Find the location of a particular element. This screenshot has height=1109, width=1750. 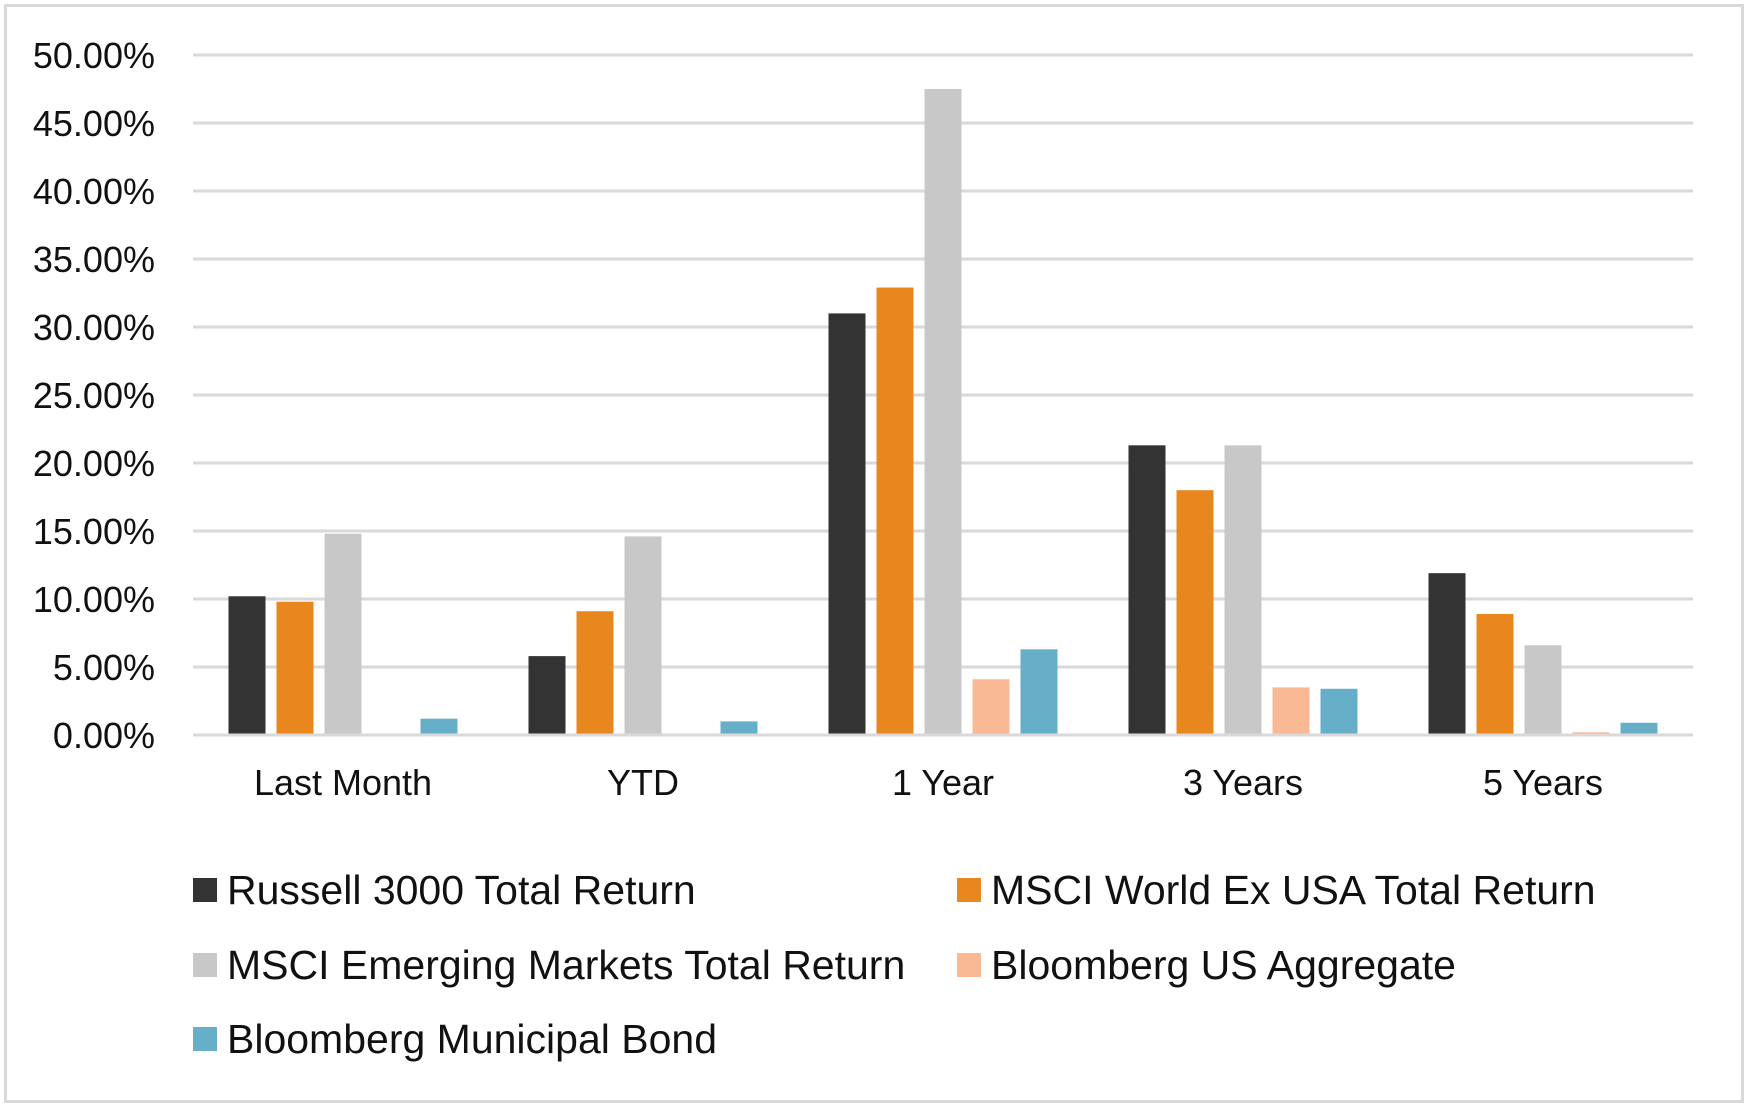

legend-item: Bloomberg US Aggregate is located at coordinates (1206, 965).